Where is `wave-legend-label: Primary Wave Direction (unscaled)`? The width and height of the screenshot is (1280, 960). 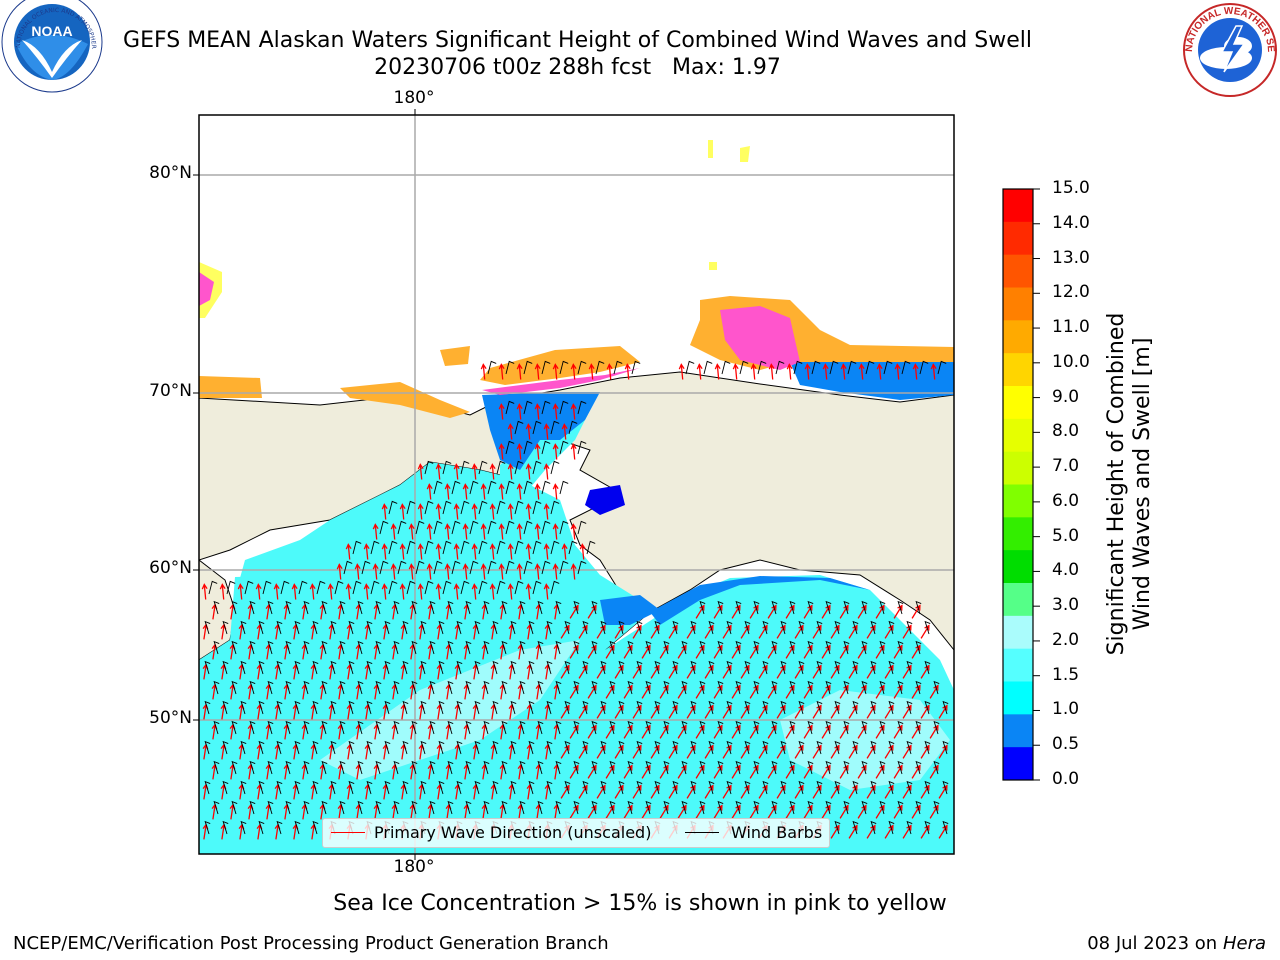
wave-legend-label: Primary Wave Direction (unscaled) is located at coordinates (513, 832).